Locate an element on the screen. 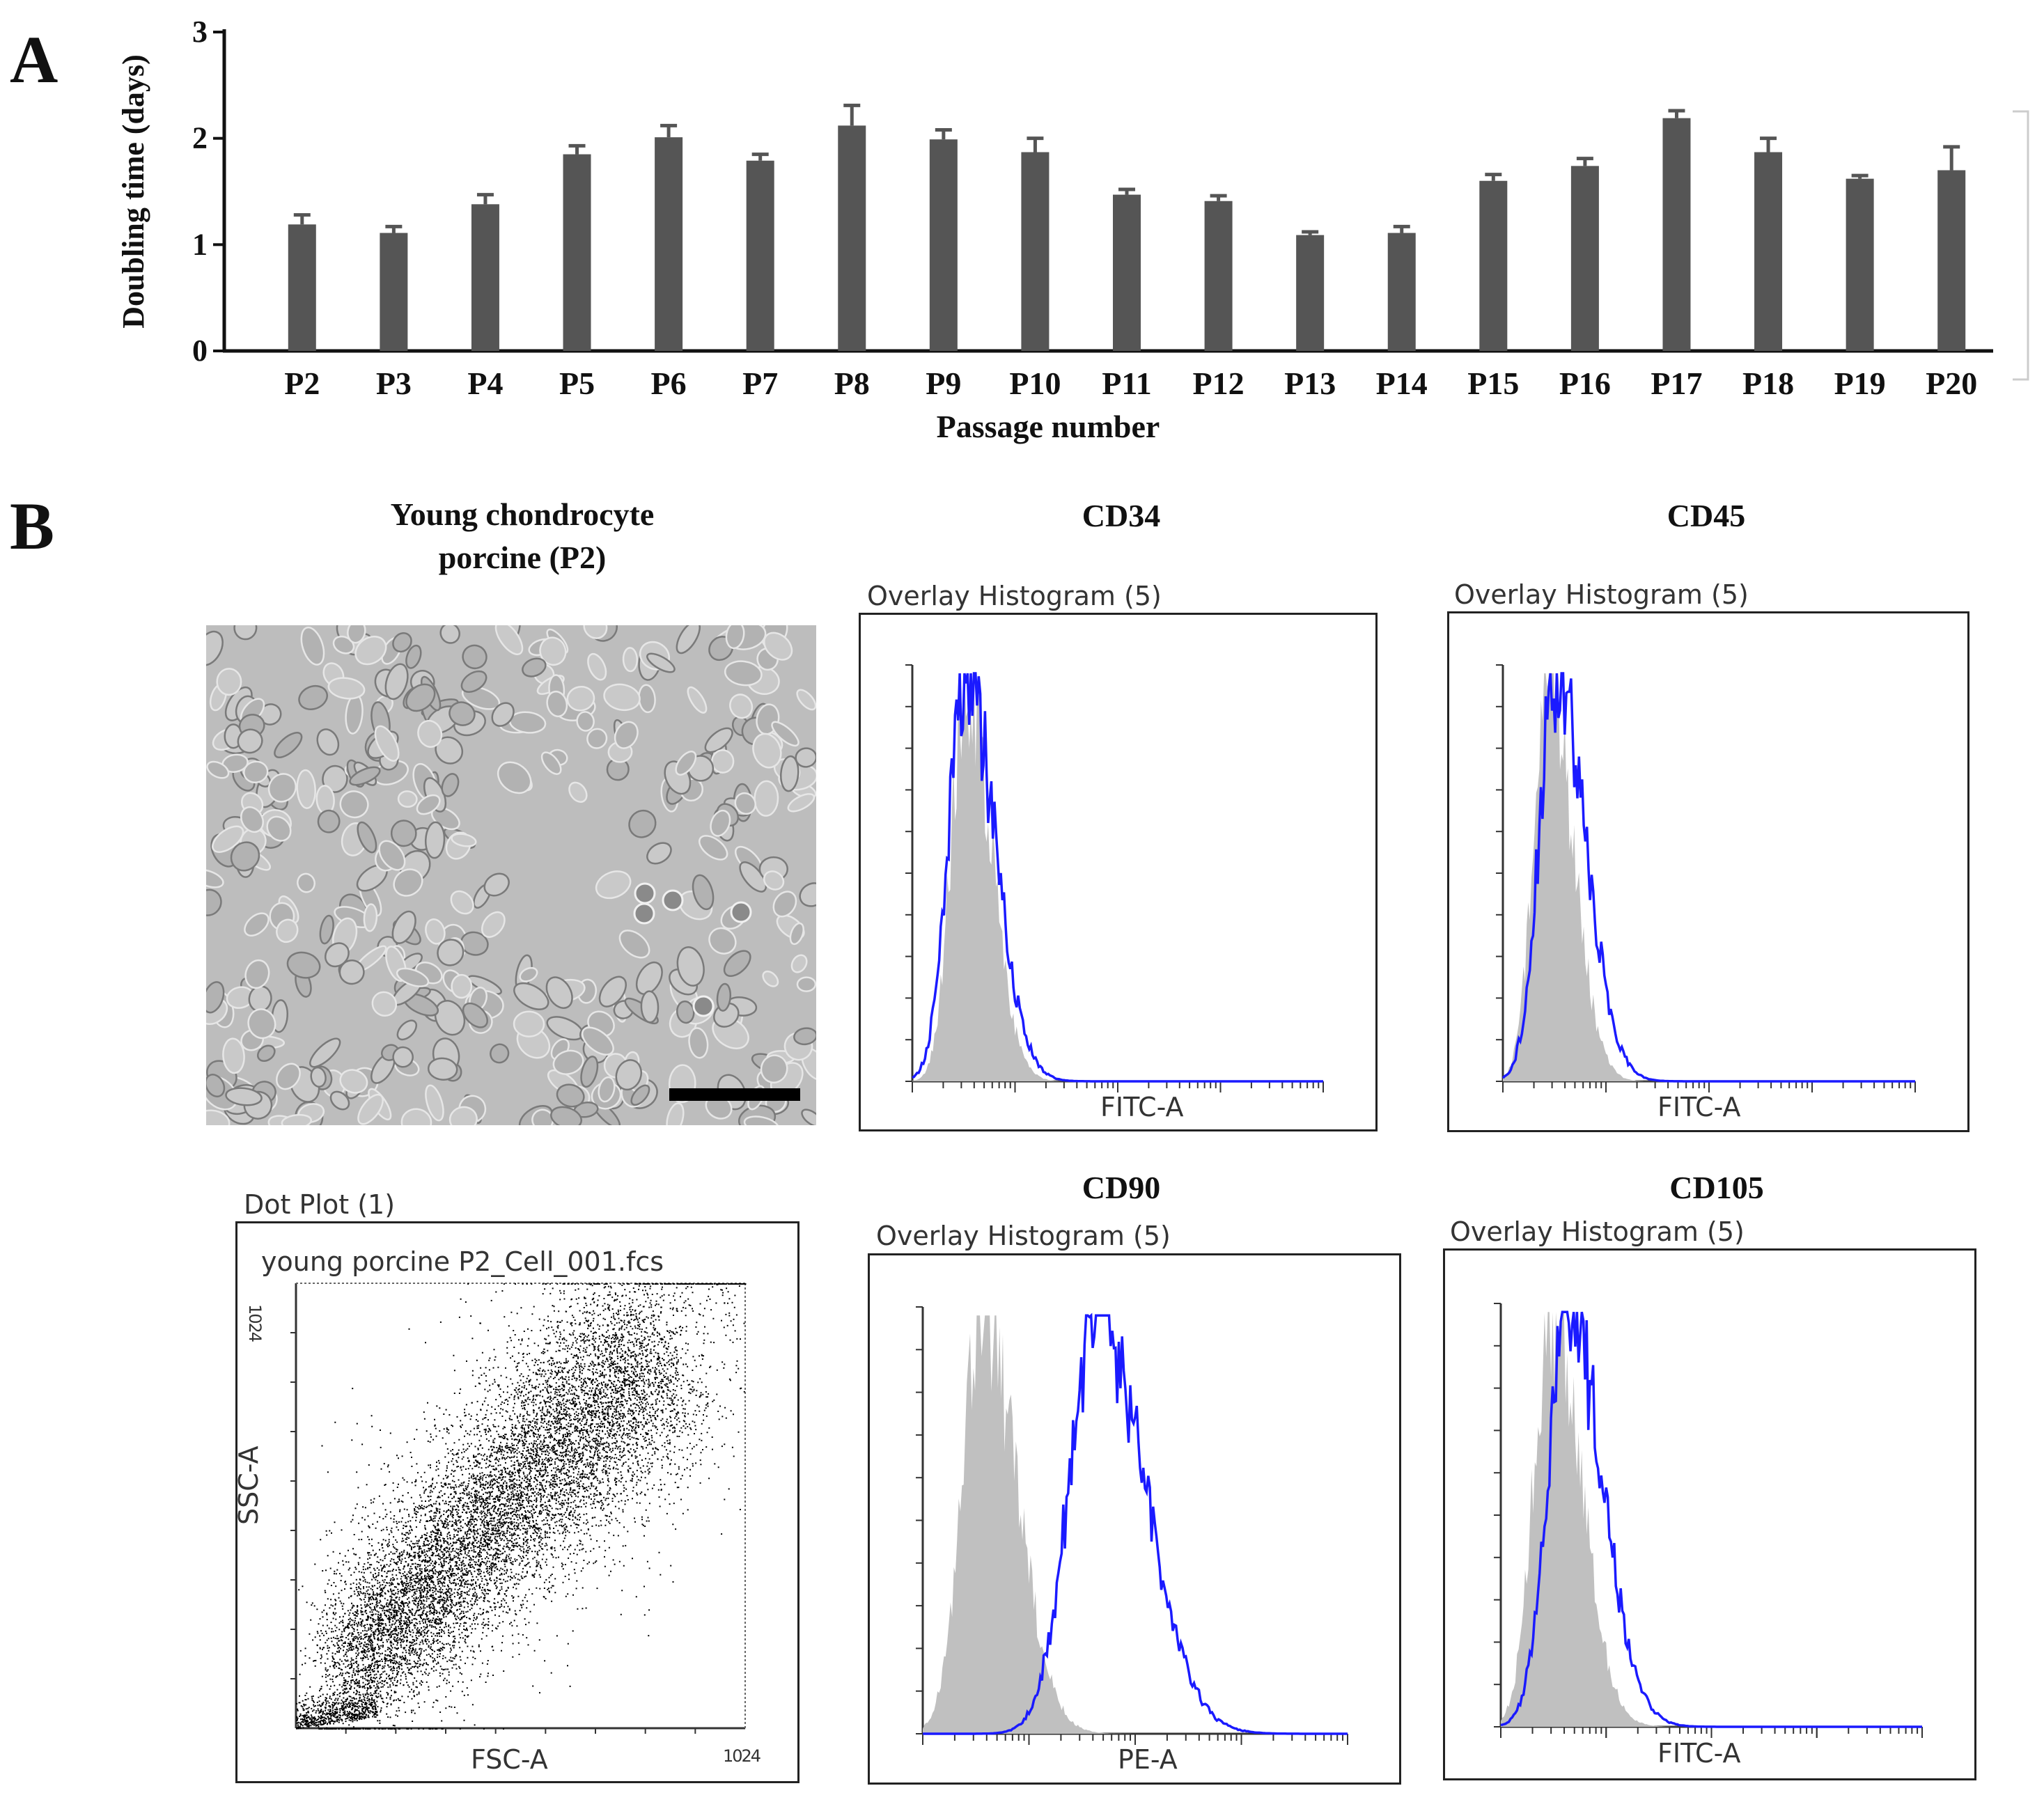 This screenshot has width=2044, height=1802. x-tick-label: P20 is located at coordinates (1952, 383).